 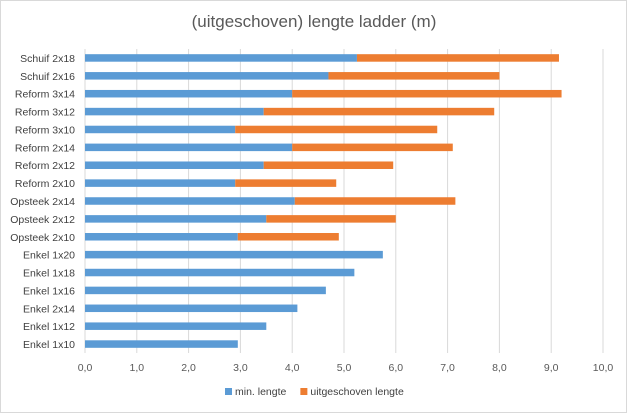 I want to click on chart-title: (uitgeschoven) lengte ladder (m), so click(x=314, y=21).